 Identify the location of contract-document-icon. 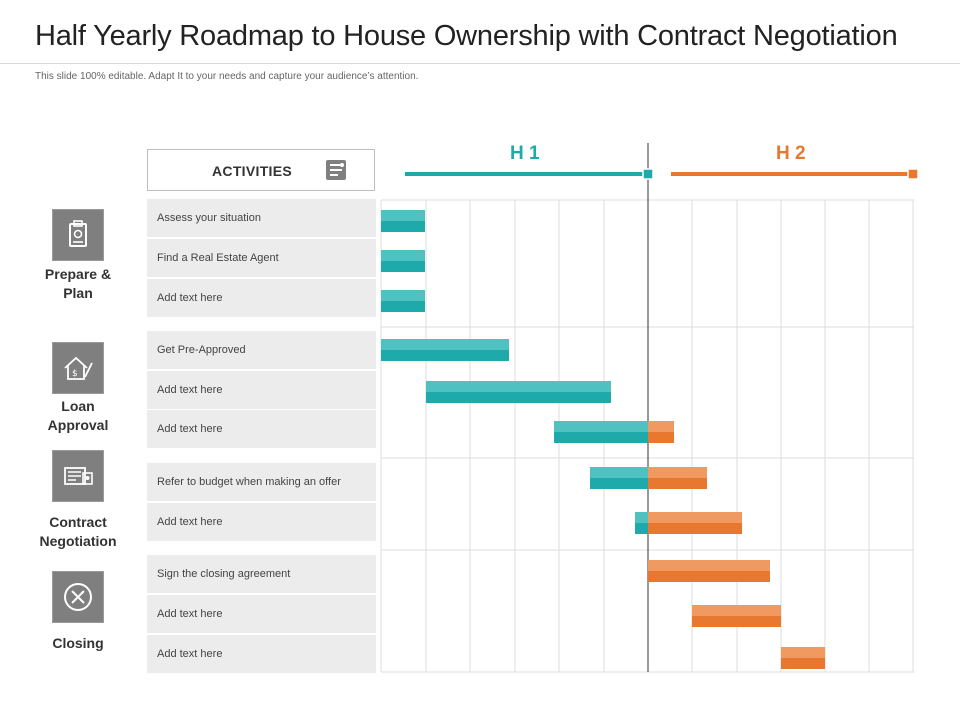
(78, 476).